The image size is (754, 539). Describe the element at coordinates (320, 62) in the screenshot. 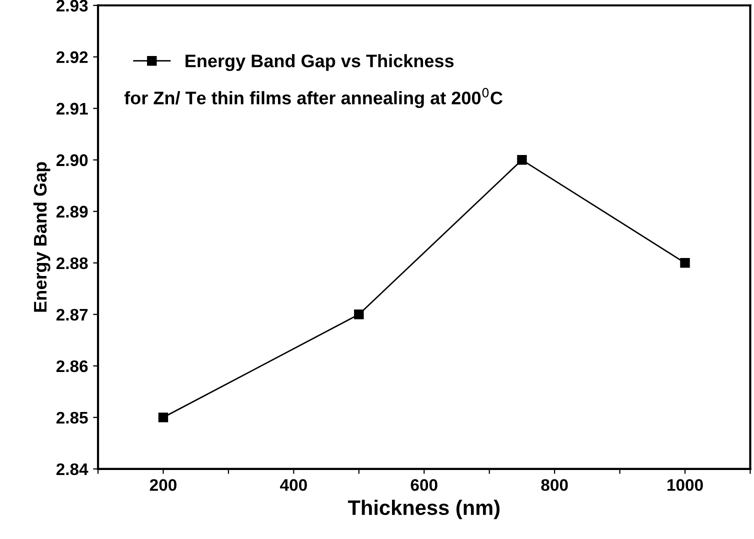

I see `legend-label: Energy Band Gap vs Thickness` at that location.